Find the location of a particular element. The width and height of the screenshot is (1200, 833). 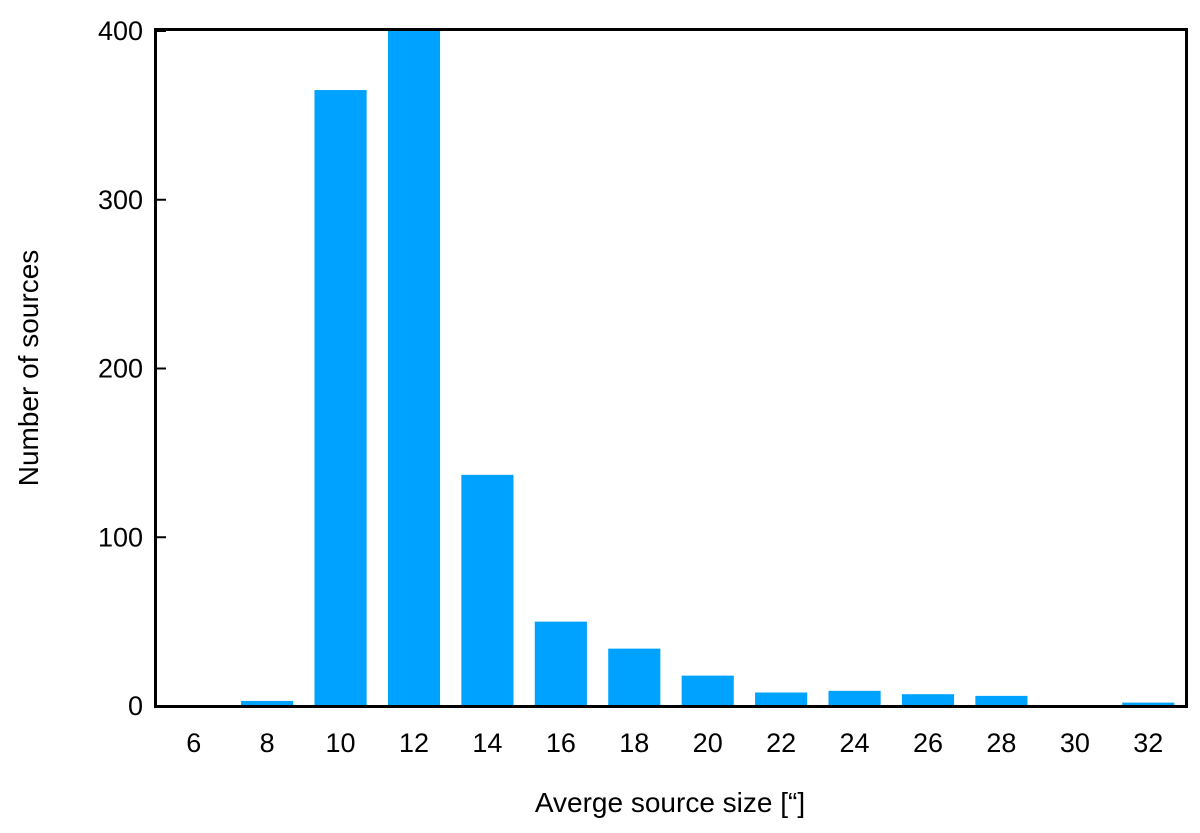

x-tick-label-6: 6 is located at coordinates (193, 743).